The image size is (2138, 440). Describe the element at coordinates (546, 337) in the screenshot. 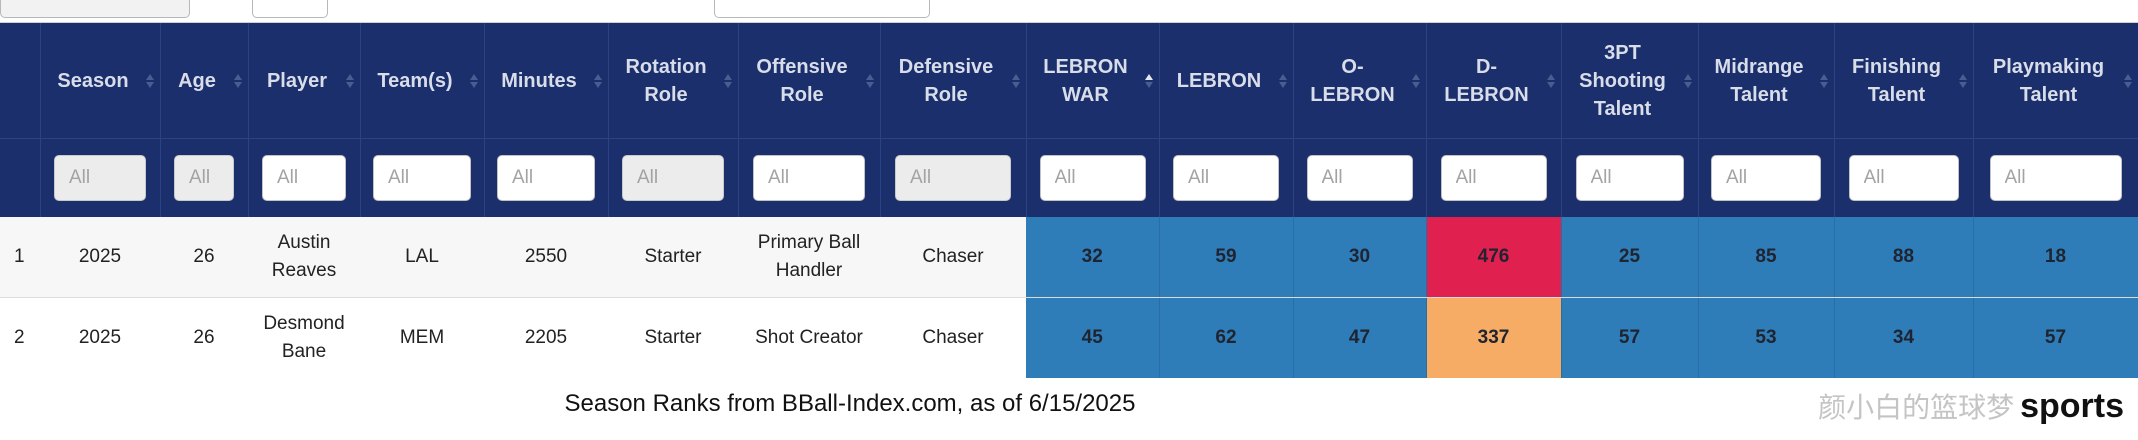

I see `minutes-cell: 2205` at that location.